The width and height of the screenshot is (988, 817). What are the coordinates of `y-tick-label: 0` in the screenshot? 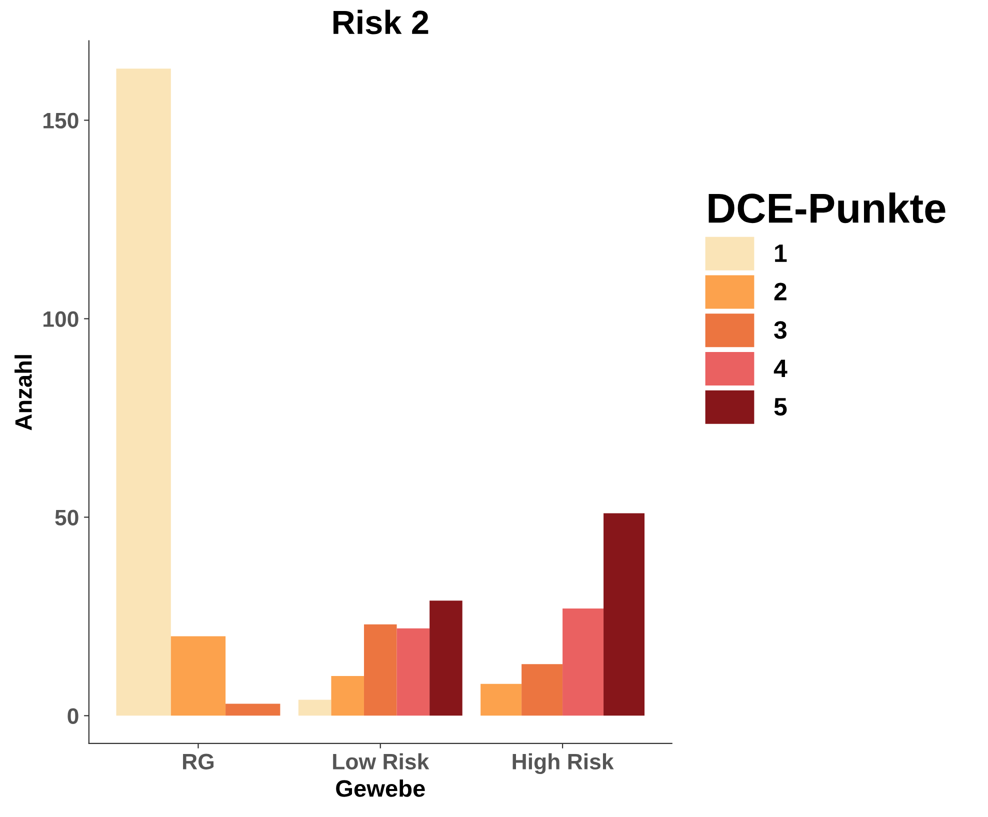 It's located at (73, 716).